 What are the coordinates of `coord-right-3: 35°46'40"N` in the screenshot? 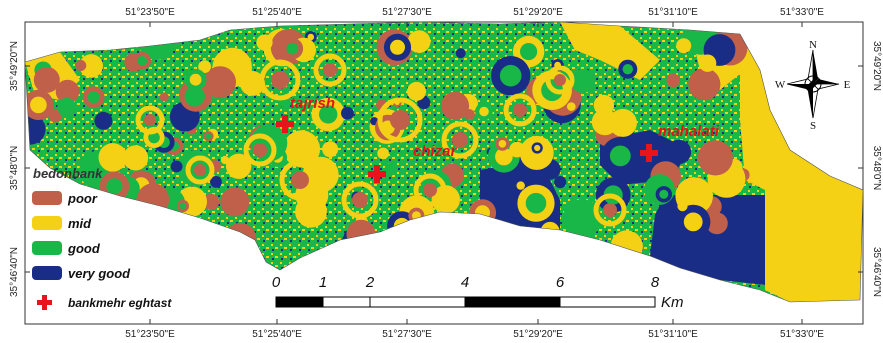 It's located at (876, 272).